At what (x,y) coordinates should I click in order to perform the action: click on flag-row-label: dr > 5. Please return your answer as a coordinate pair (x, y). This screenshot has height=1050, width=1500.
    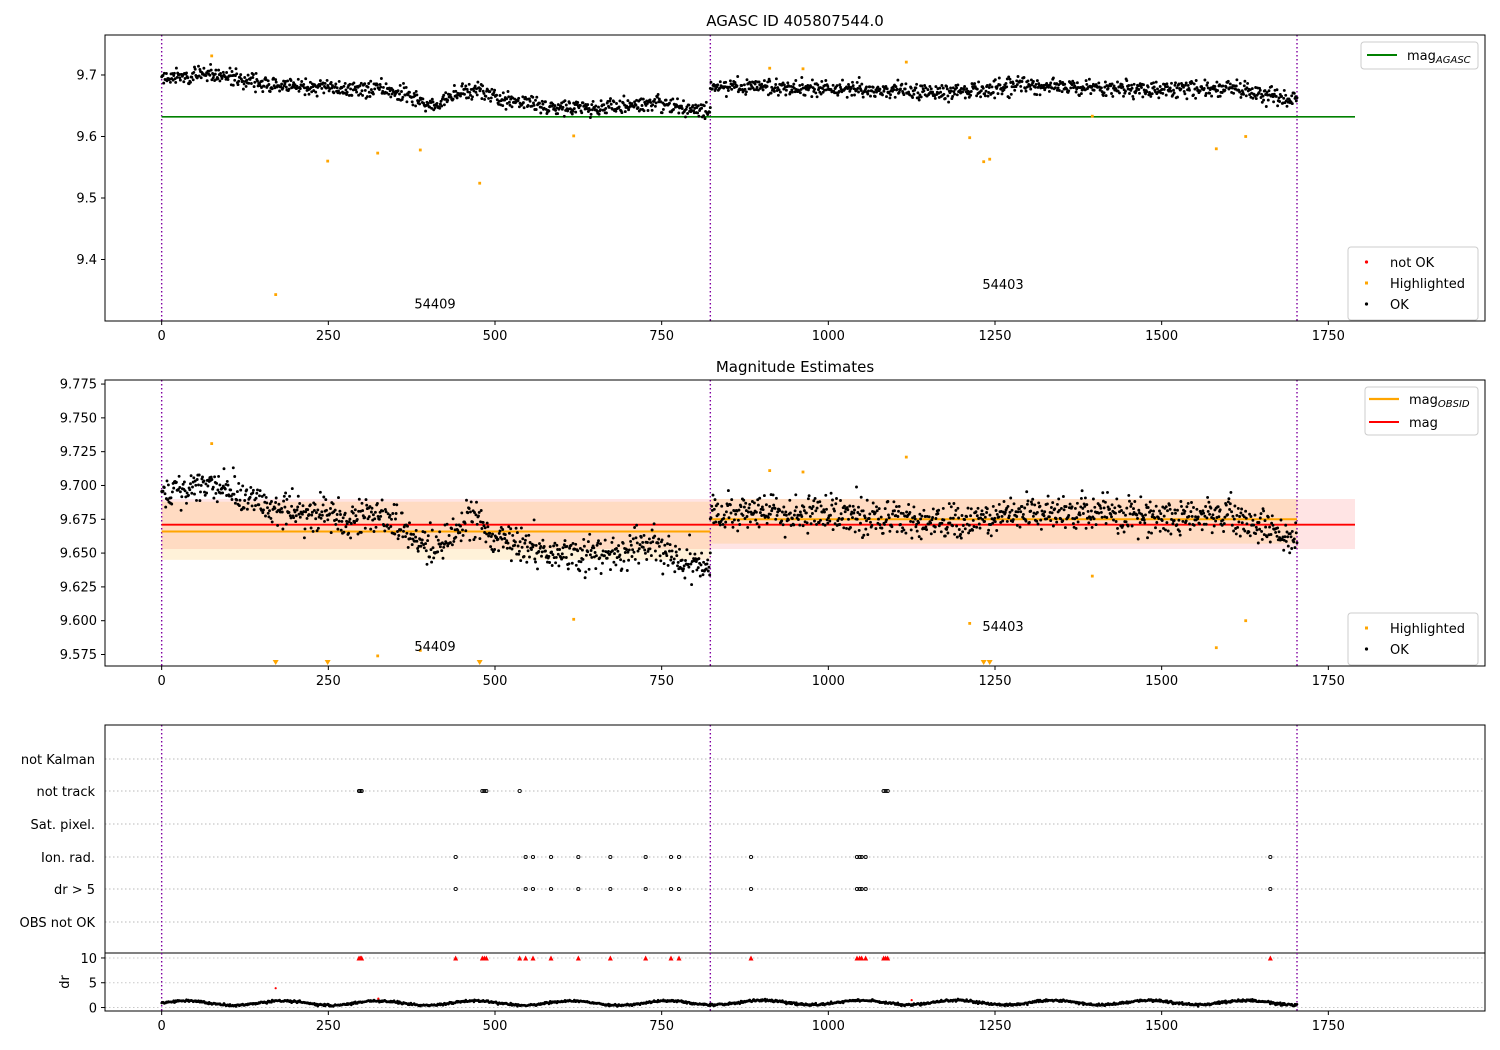
    Looking at the image, I should click on (74, 890).